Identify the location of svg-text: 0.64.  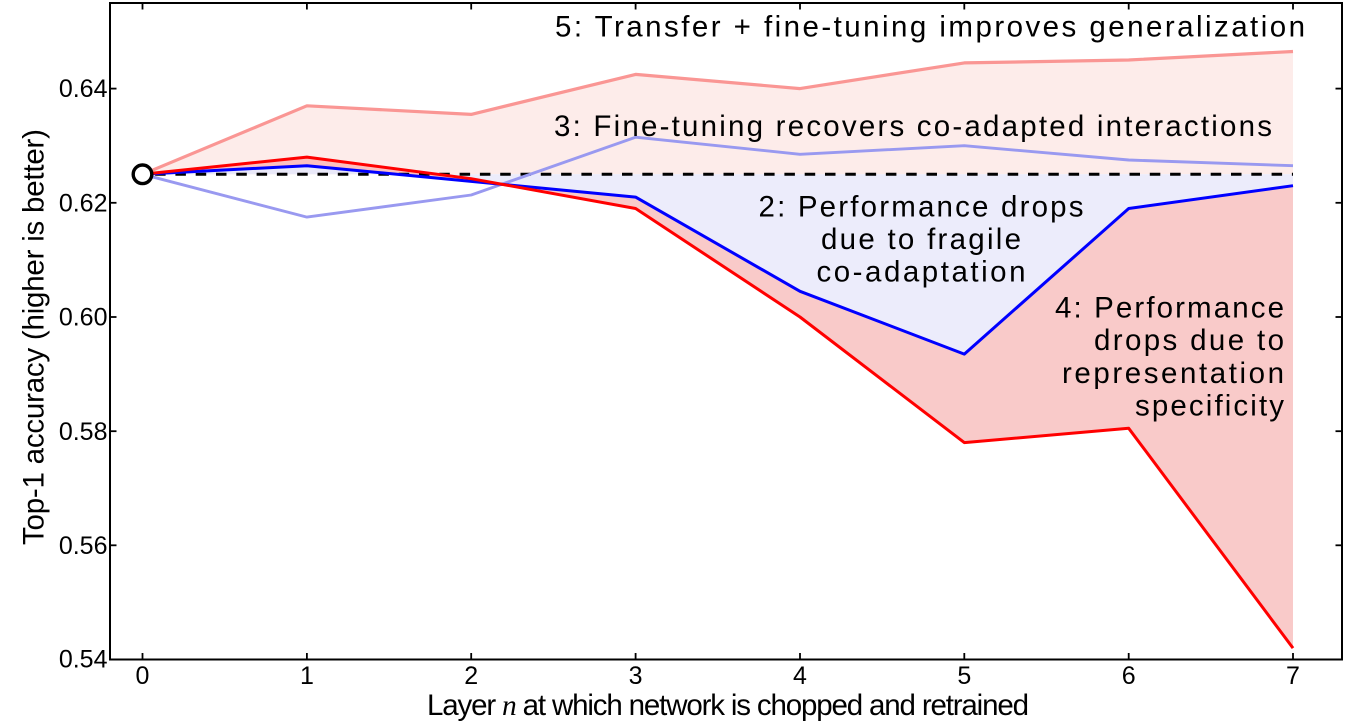
(83, 89).